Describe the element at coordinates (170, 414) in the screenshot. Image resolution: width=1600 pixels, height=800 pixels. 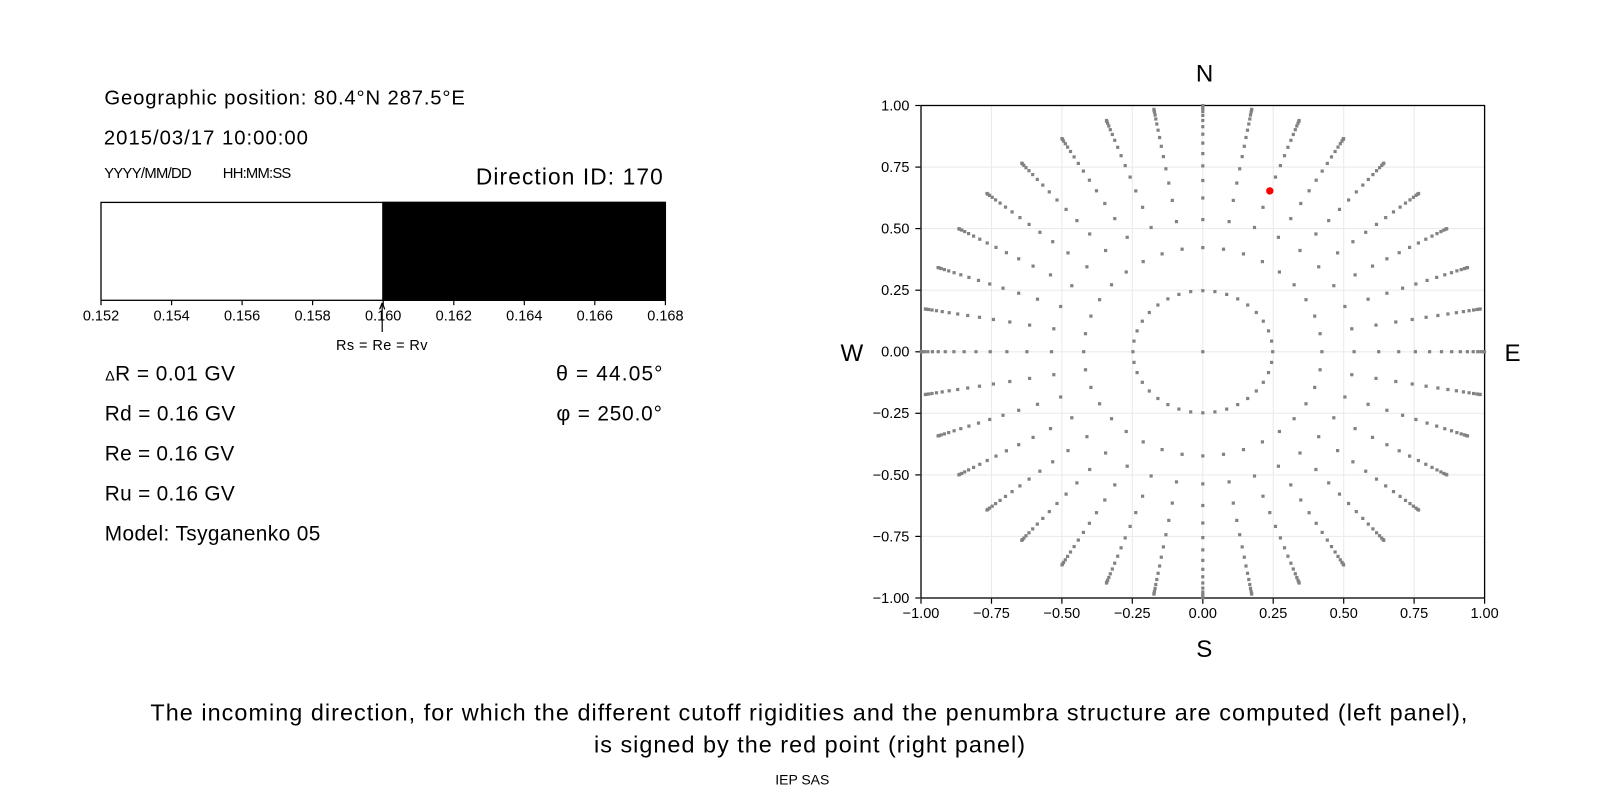
I see `svg-text: Rd = 0.16 GV` at that location.